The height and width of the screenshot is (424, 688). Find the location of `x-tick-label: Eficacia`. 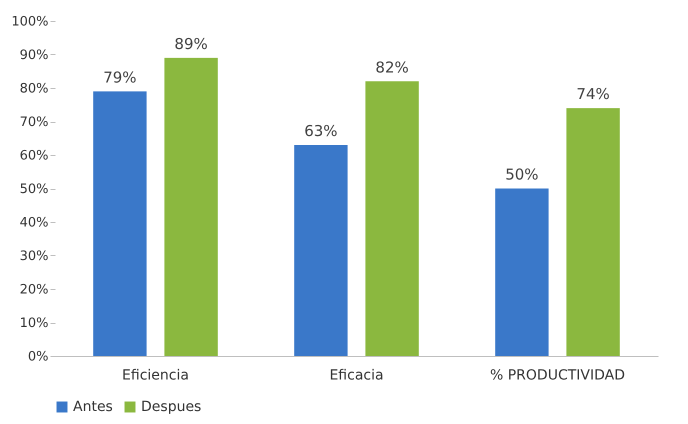

x-tick-label: Eficacia is located at coordinates (356, 376).